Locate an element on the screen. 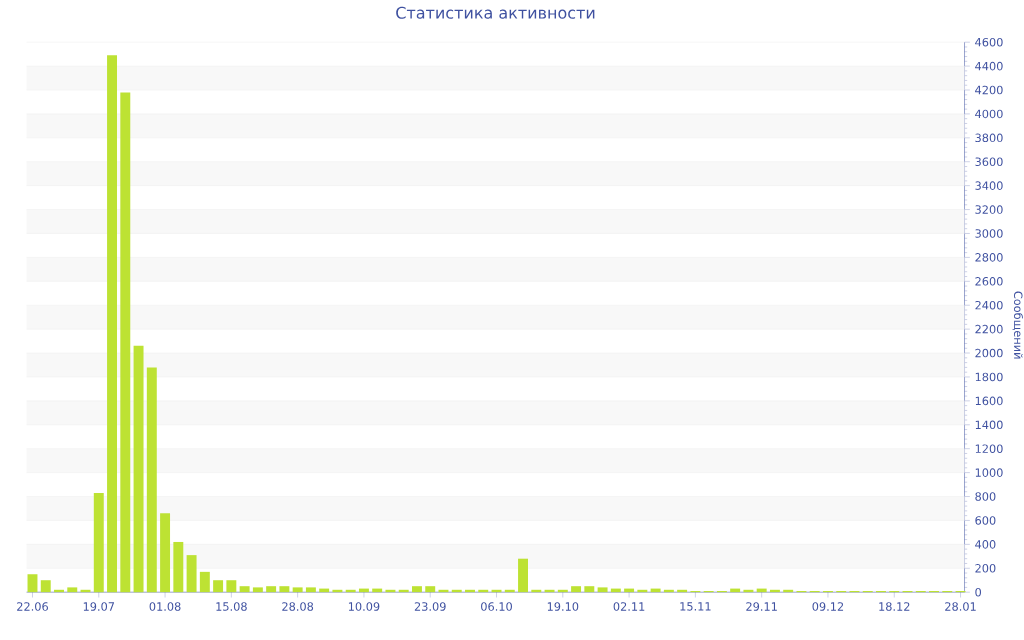 The height and width of the screenshot is (640, 1024). x-tick-label: 28.01 is located at coordinates (960, 606).